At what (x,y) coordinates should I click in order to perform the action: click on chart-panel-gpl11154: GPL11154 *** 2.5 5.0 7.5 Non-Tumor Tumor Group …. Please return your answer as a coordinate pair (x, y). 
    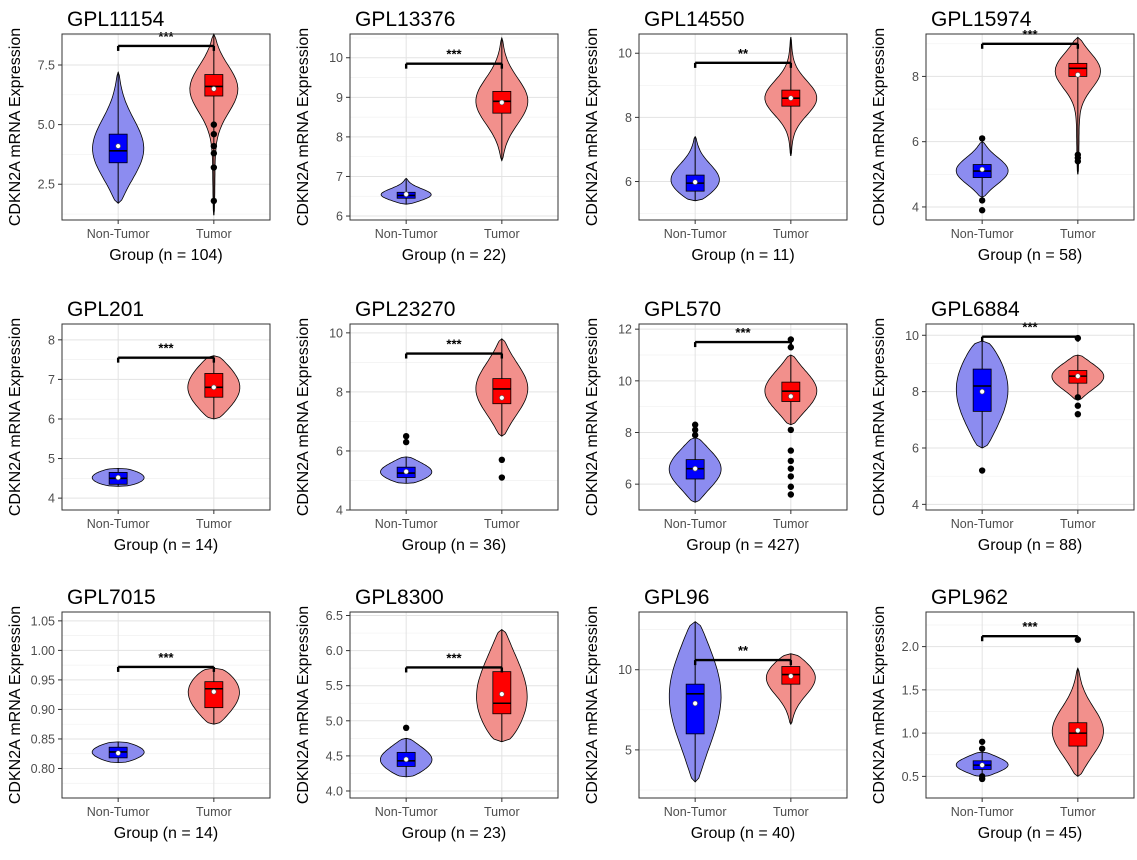
    Looking at the image, I should click on (140, 141).